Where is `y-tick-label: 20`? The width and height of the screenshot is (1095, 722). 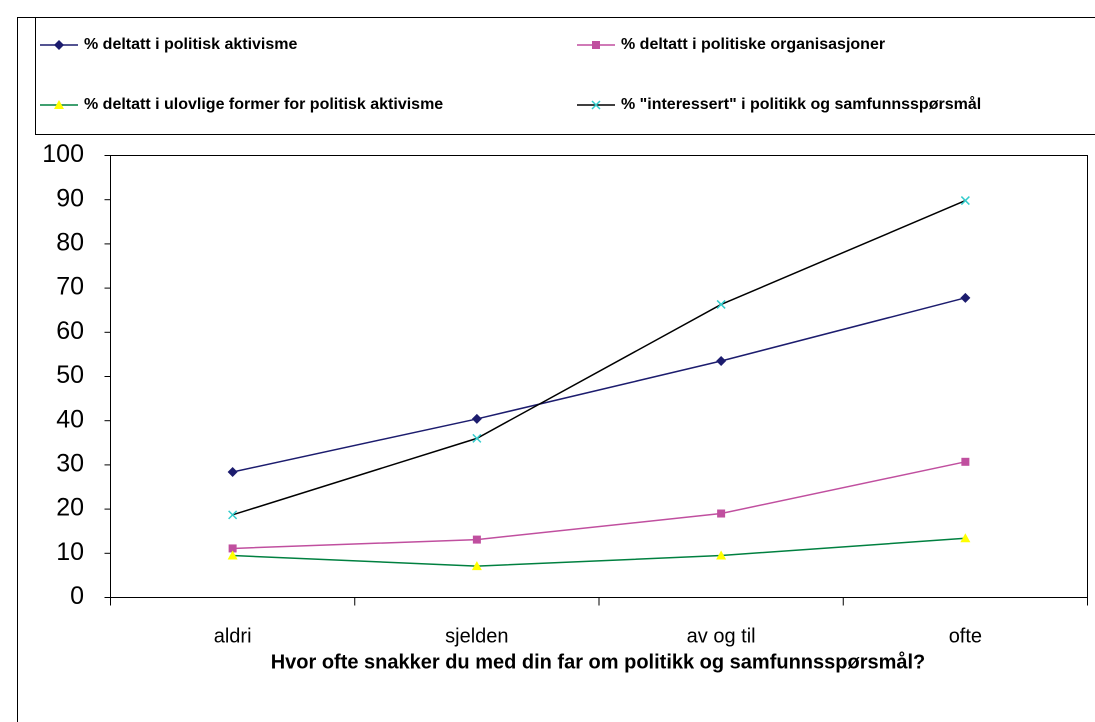
y-tick-label: 20 is located at coordinates (70, 508).